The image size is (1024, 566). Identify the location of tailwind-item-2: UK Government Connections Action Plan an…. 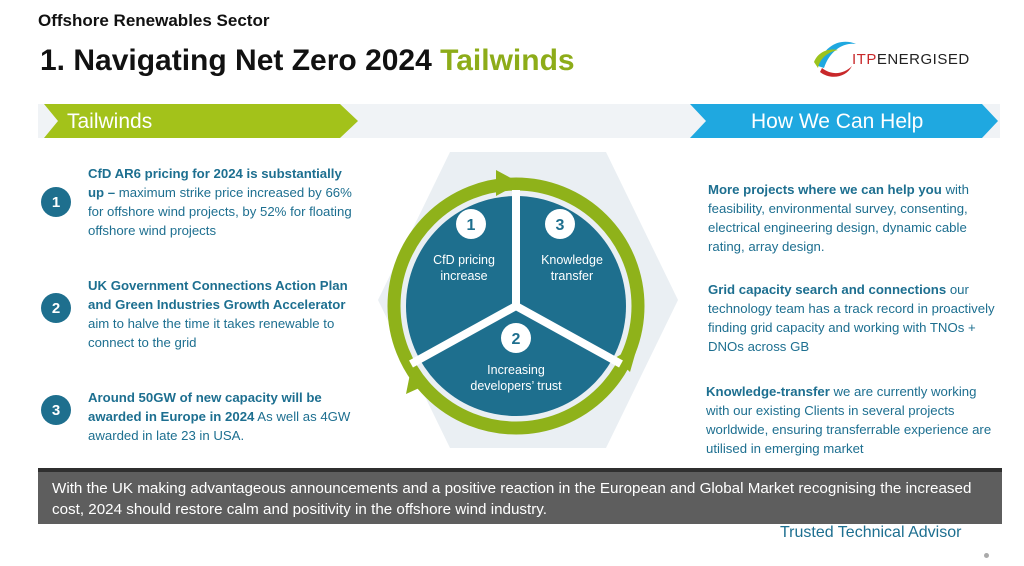
(218, 314).